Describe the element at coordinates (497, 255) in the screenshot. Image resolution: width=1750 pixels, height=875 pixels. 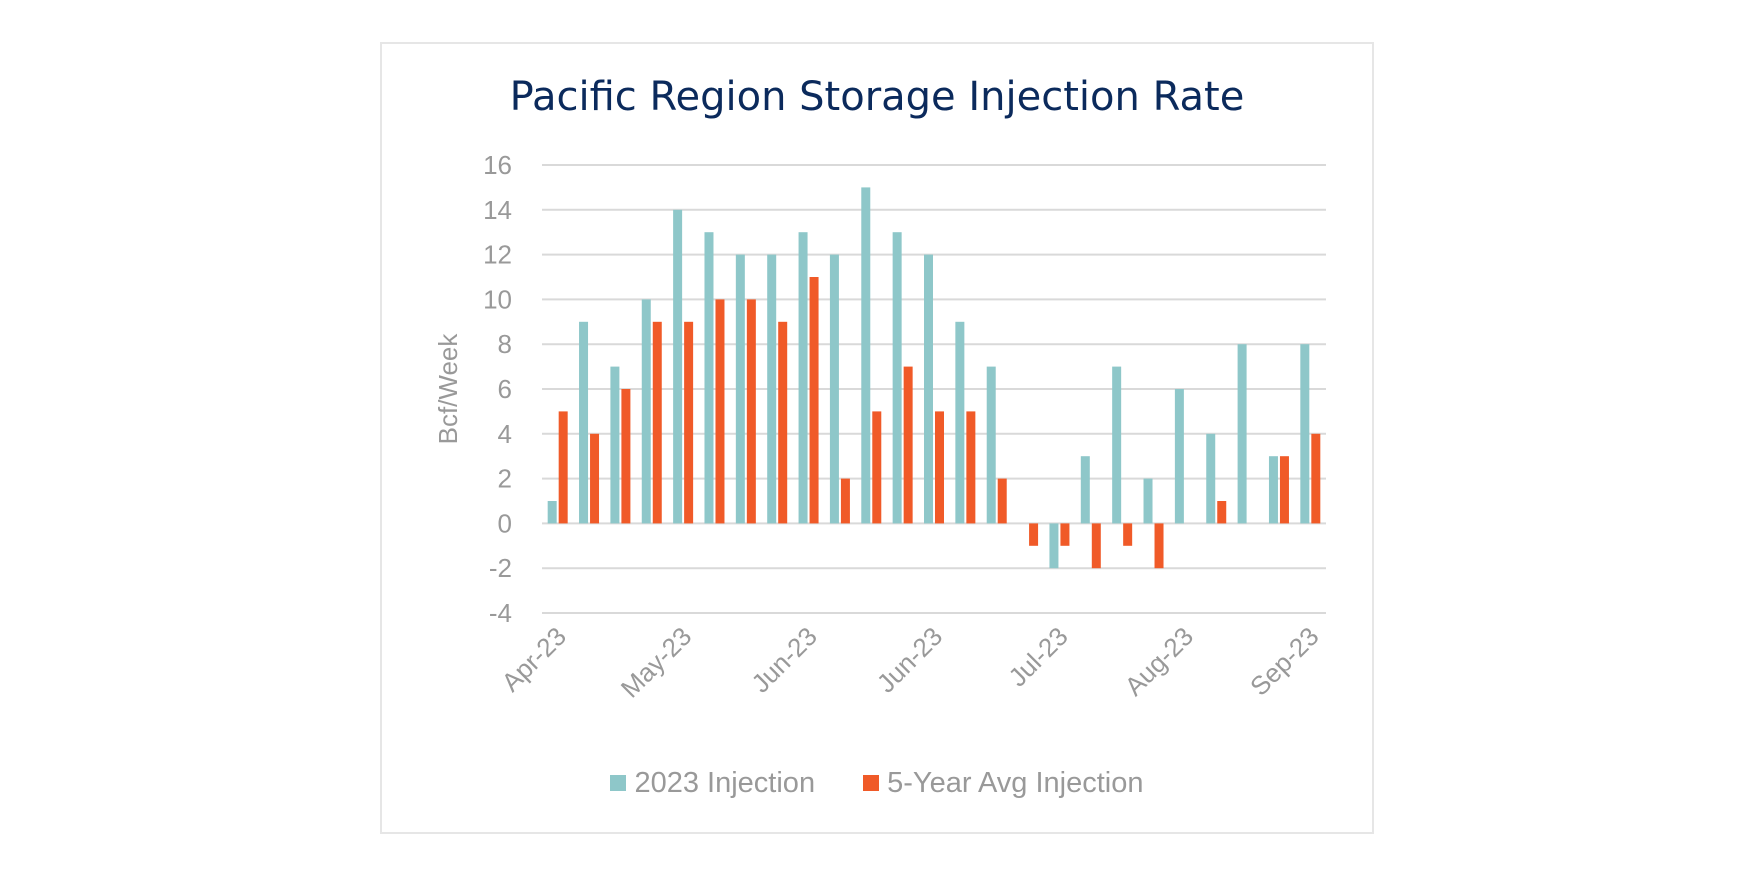
I see `y-tick-label: 12` at that location.